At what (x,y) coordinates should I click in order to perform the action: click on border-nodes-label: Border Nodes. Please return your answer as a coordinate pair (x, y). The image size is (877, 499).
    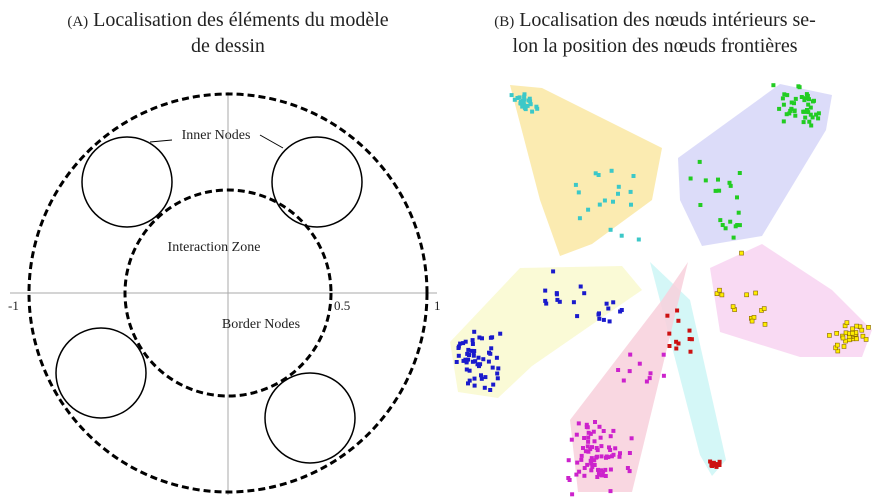
    Looking at the image, I should click on (261, 324).